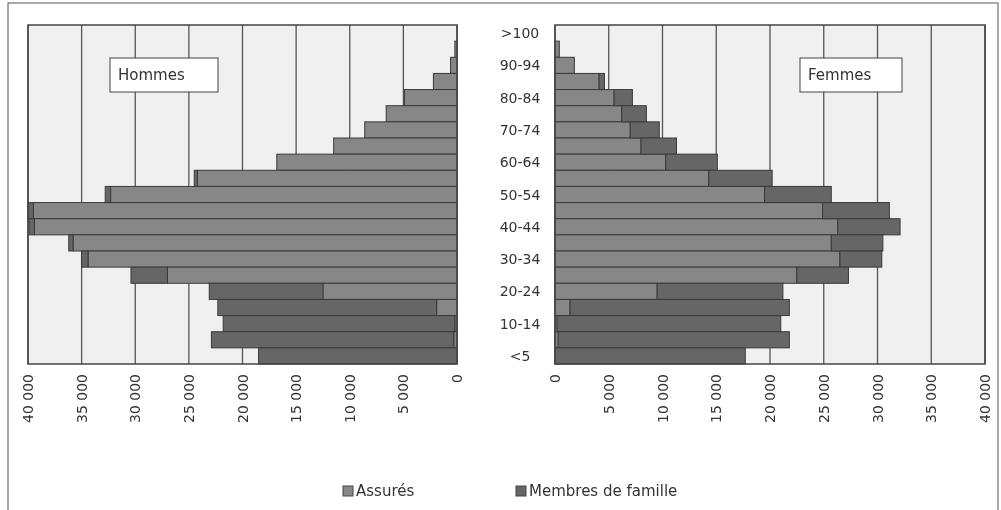 This screenshot has height=510, width=1001. I want to click on y-tick-label: 10-14, so click(520, 323).